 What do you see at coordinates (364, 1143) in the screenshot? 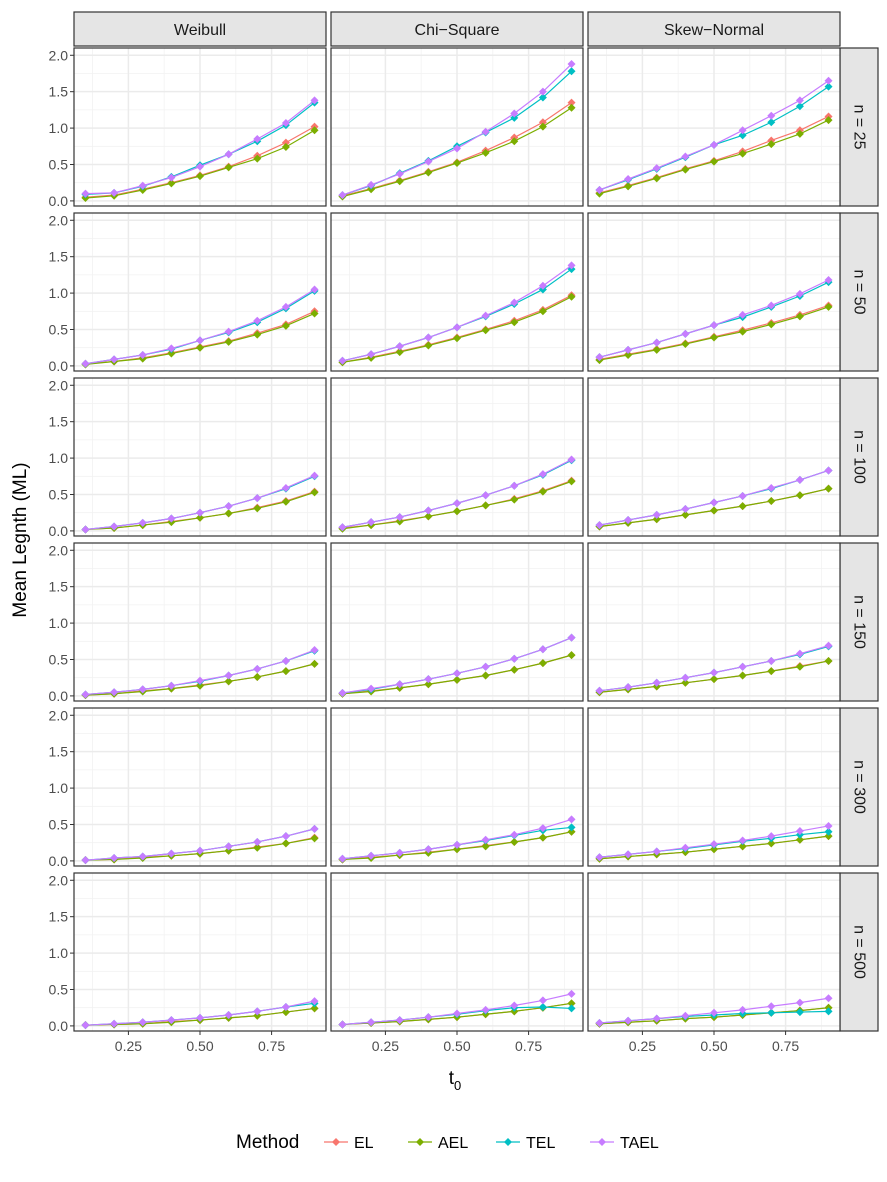
I see `legend-label: EL` at bounding box center [364, 1143].